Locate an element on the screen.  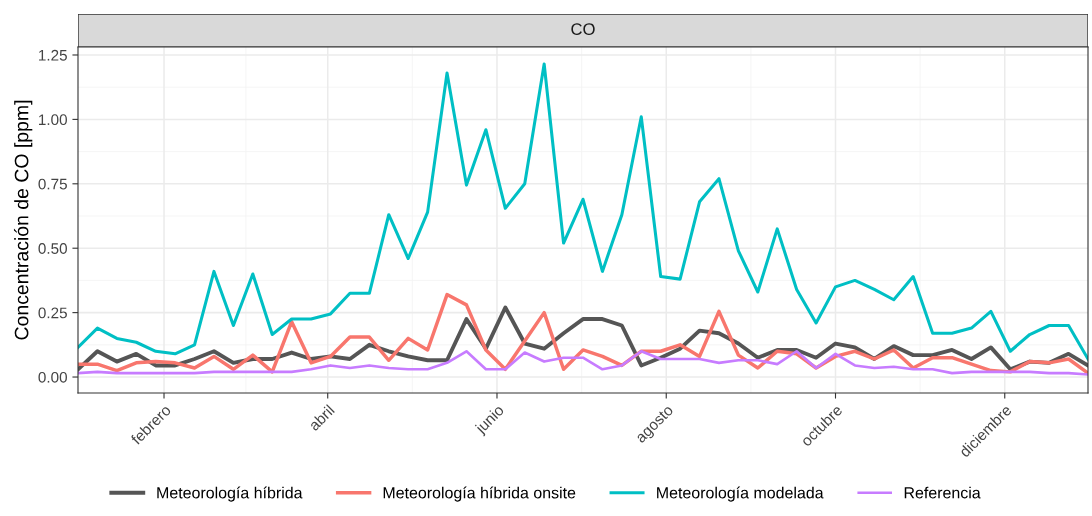
y-axis-title: Concentración de CO [ppm] is located at coordinates (23, 220).